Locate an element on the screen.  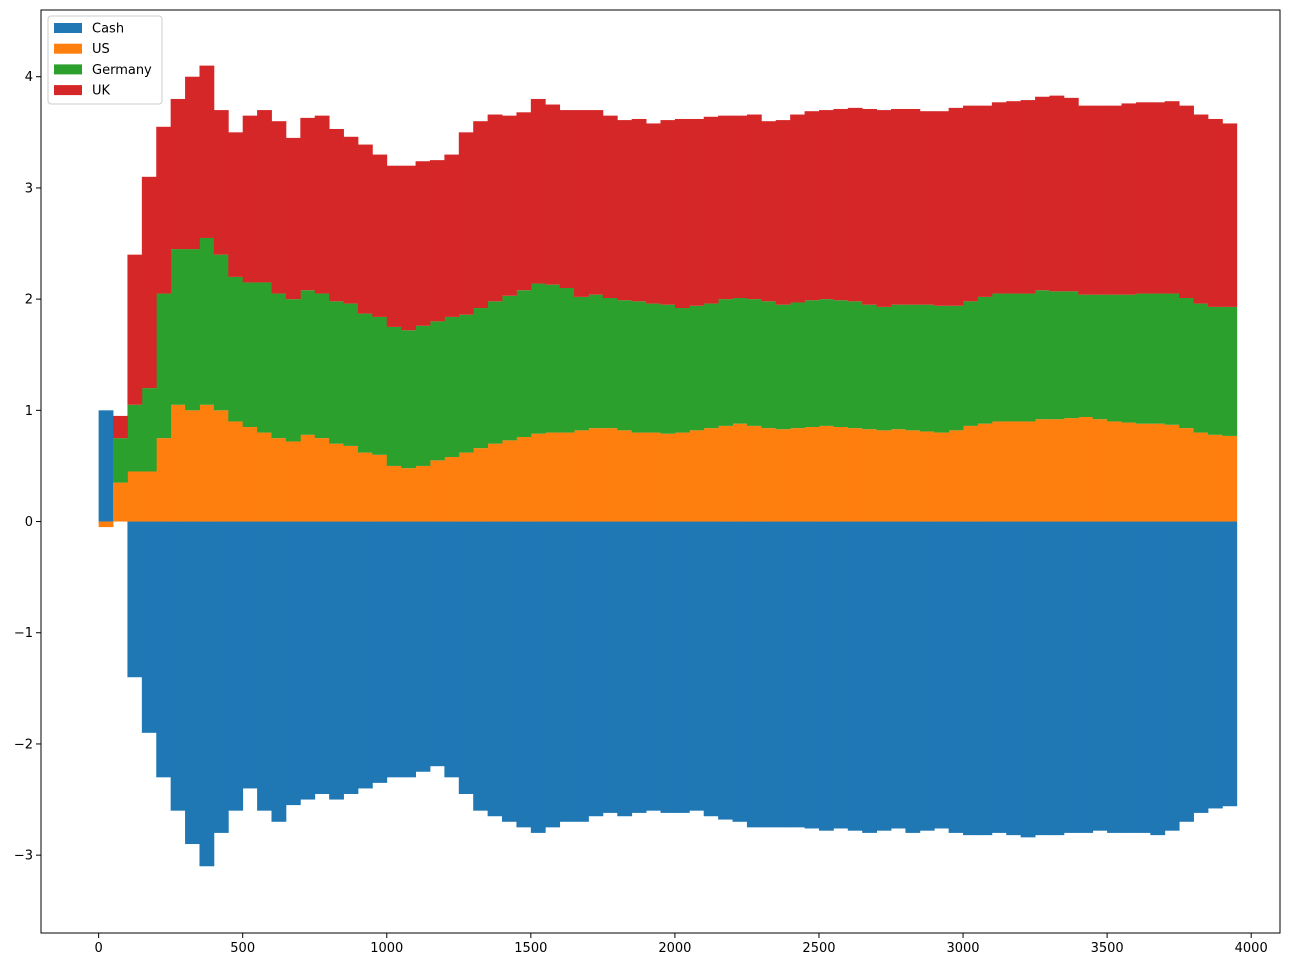
legend-label-germany: Germany is located at coordinates (122, 70).